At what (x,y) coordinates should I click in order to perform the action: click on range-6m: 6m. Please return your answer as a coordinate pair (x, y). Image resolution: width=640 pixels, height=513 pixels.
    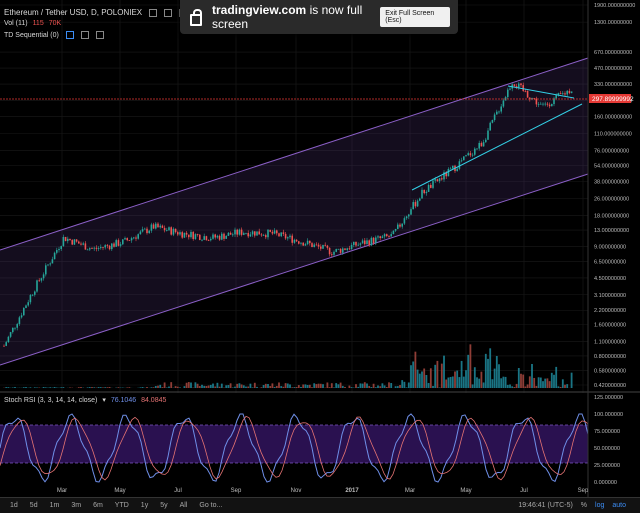
    Looking at the image, I should click on (98, 505).